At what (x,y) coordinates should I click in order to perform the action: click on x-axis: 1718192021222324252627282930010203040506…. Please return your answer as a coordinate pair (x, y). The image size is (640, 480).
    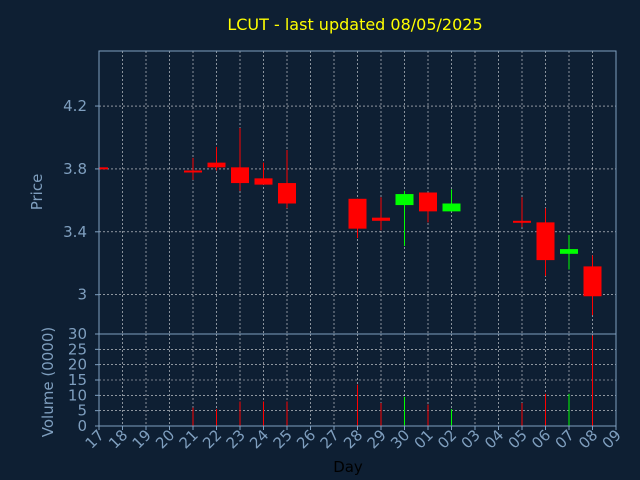
    Looking at the image, I should click on (353, 439).